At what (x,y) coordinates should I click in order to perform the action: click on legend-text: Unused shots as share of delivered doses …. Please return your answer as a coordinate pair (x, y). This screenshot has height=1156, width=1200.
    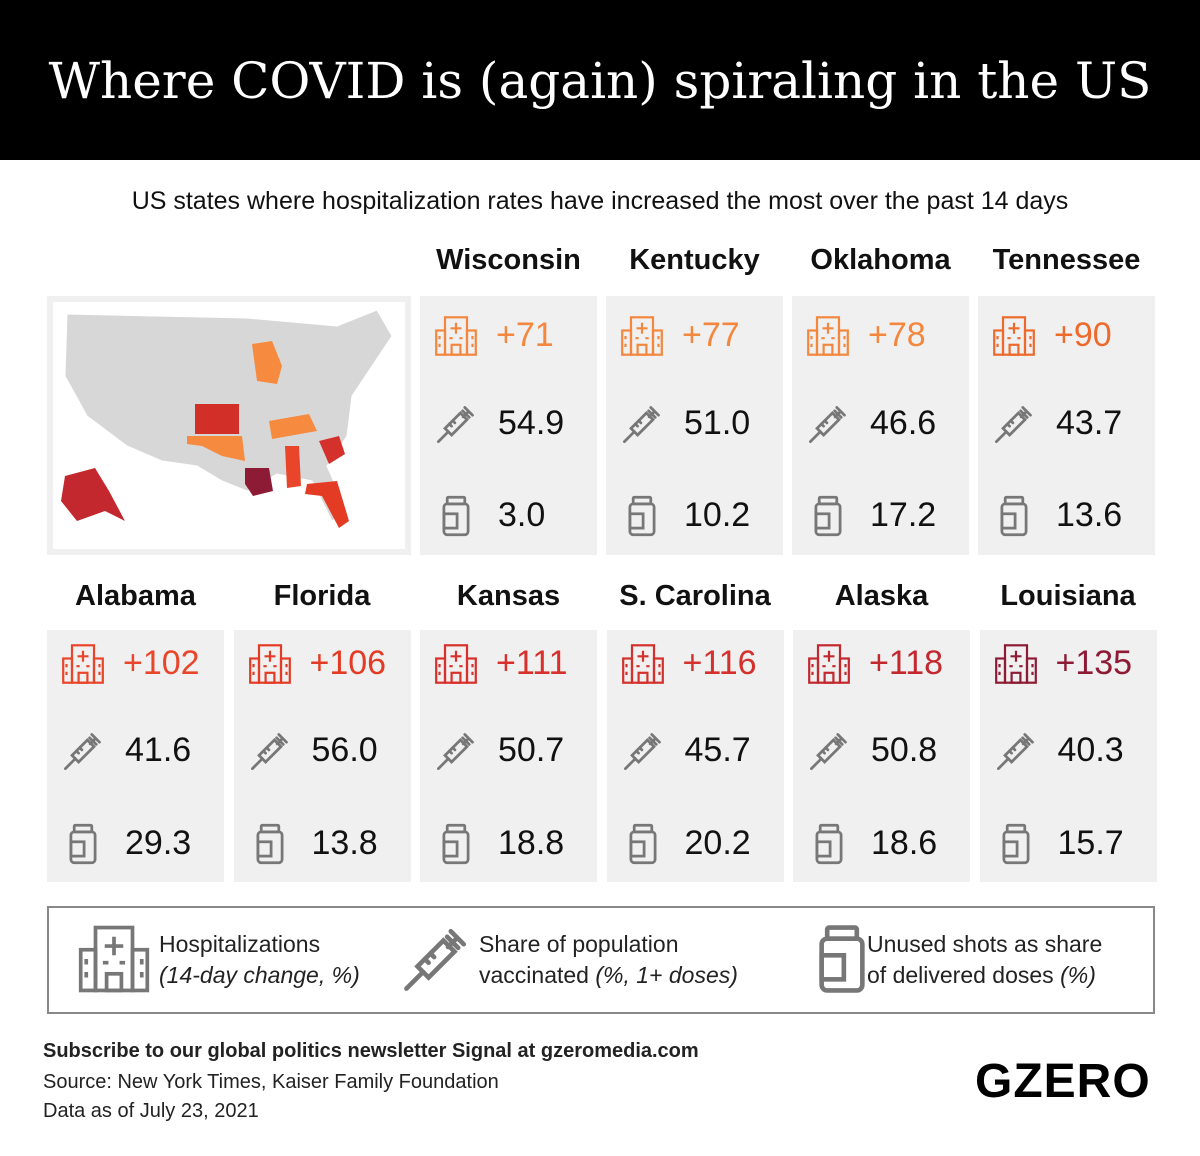
    Looking at the image, I should click on (984, 960).